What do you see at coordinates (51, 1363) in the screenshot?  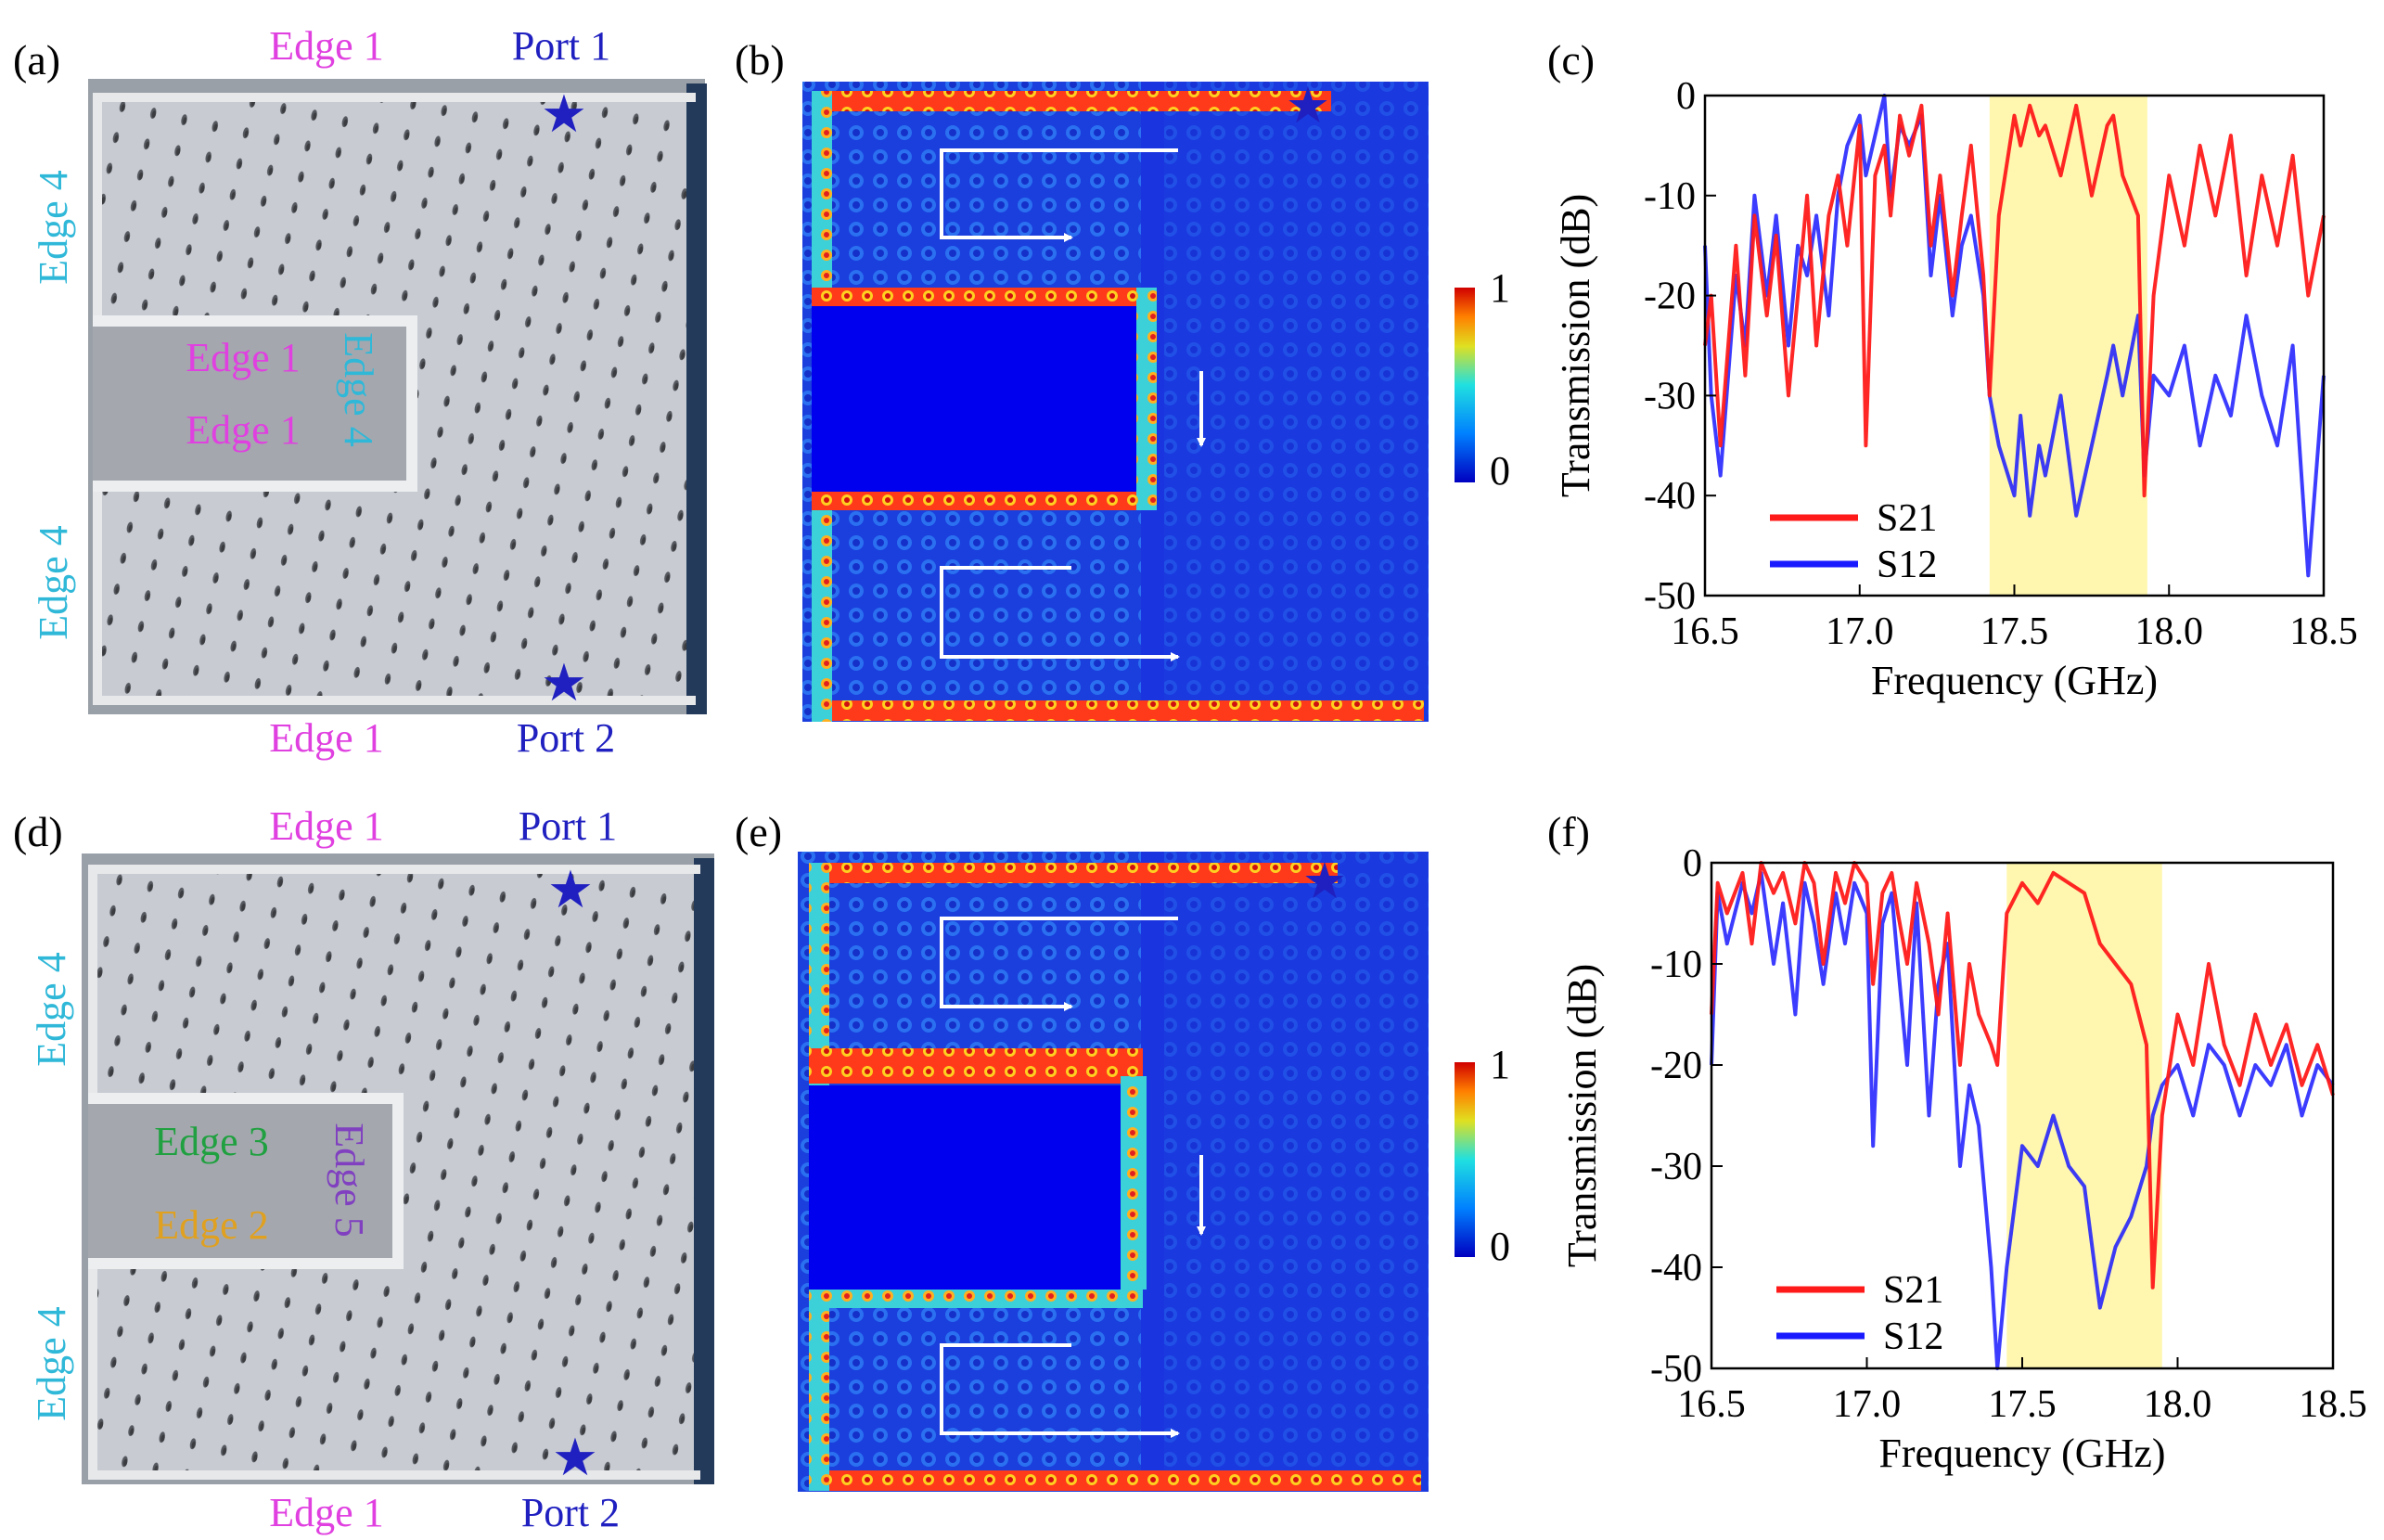 I see `edge4-label-lower-d: Edge 4` at bounding box center [51, 1363].